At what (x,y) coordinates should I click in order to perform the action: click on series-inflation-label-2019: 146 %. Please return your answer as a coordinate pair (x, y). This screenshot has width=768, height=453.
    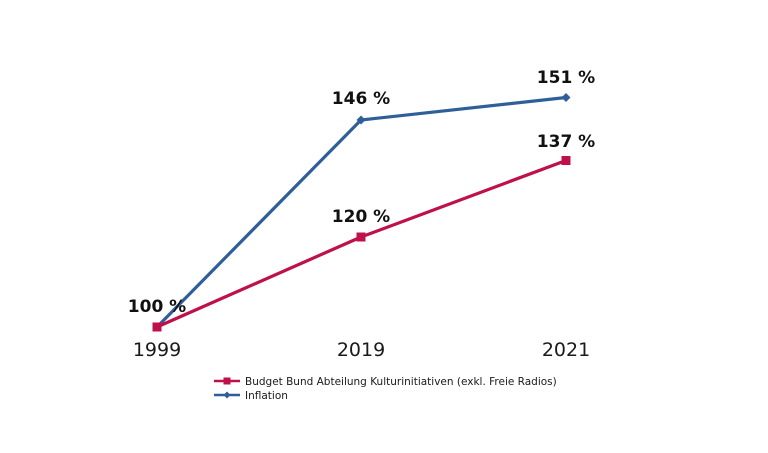
    Looking at the image, I should click on (361, 99).